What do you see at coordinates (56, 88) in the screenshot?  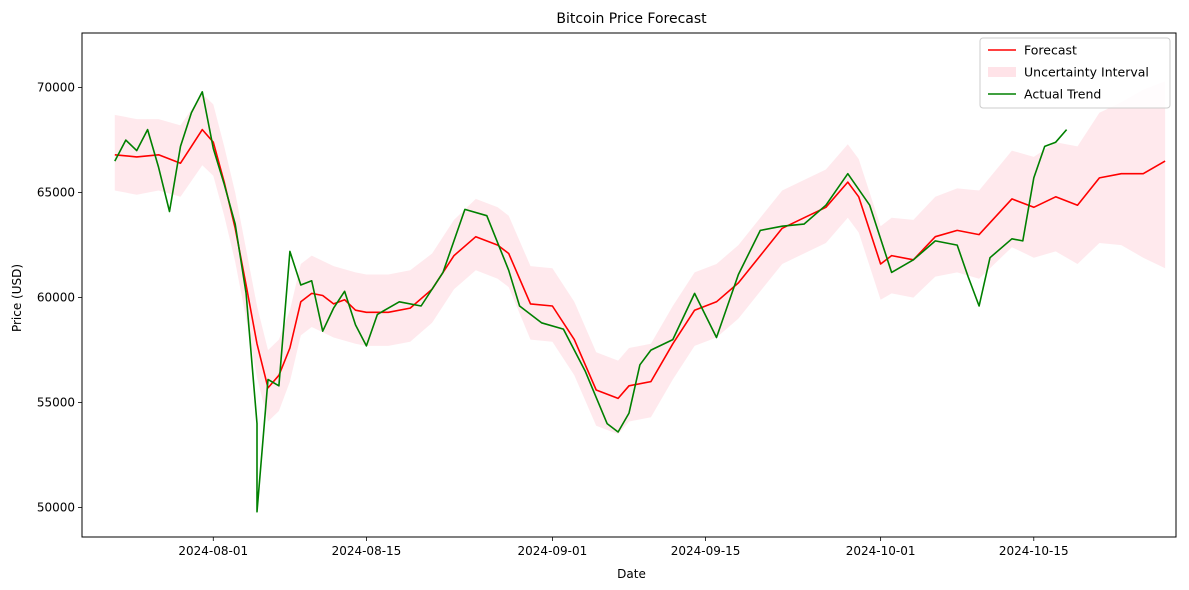 I see `y-tick-label: 70000` at bounding box center [56, 88].